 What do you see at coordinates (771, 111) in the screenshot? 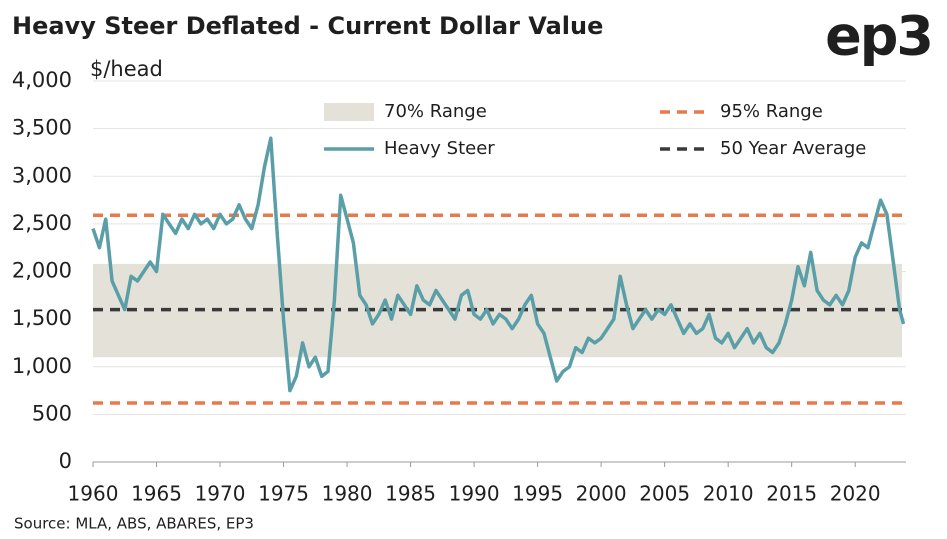
I see `legend-label: 95% Range` at bounding box center [771, 111].